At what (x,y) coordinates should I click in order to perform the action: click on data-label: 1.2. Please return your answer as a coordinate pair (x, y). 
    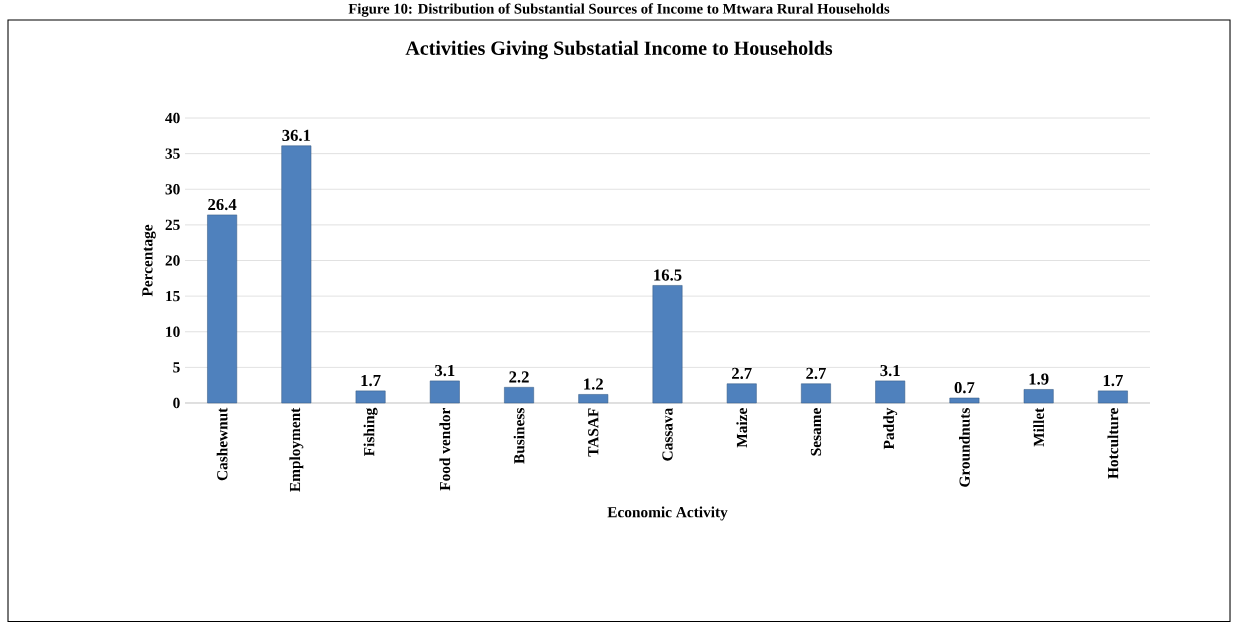
    Looking at the image, I should click on (593, 384).